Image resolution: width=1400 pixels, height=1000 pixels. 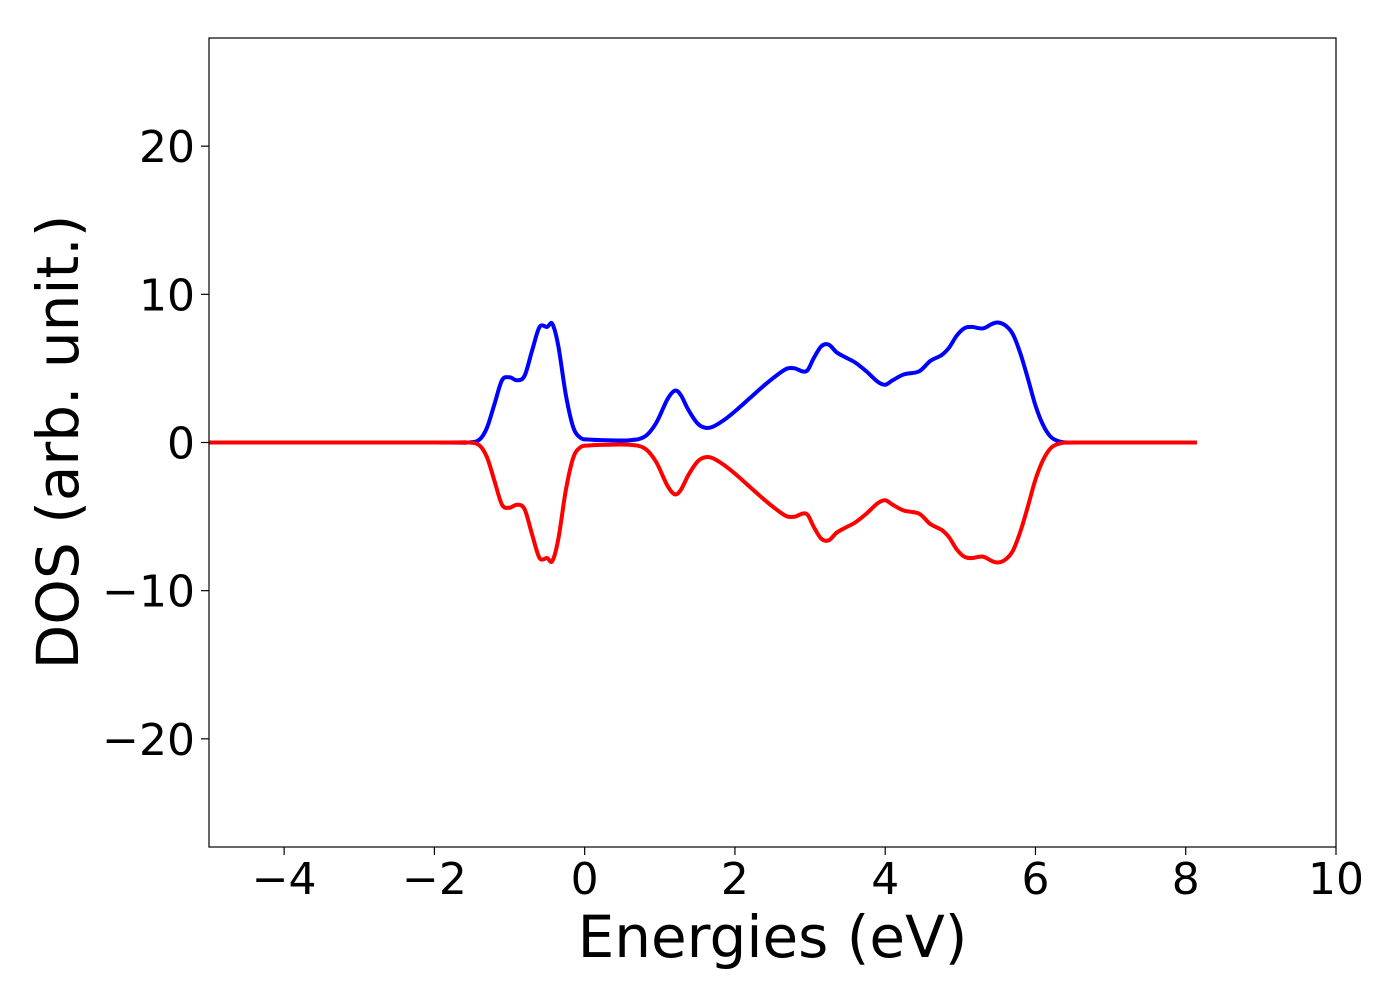 What do you see at coordinates (148, 740) in the screenshot?
I see `y-tick-label: −20` at bounding box center [148, 740].